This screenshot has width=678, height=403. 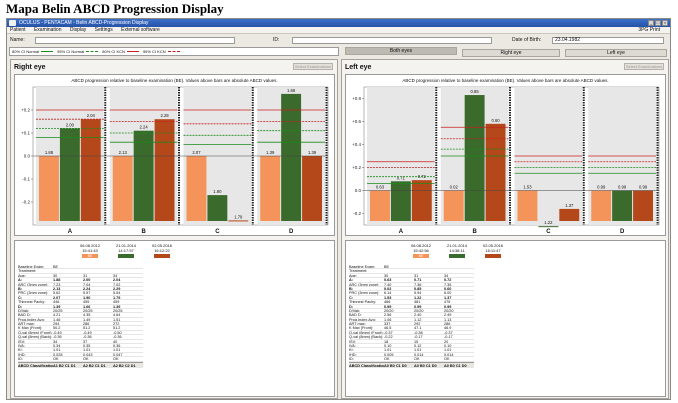 I want to click on both-eyes-button: Both eyes, so click(x=401, y=51).